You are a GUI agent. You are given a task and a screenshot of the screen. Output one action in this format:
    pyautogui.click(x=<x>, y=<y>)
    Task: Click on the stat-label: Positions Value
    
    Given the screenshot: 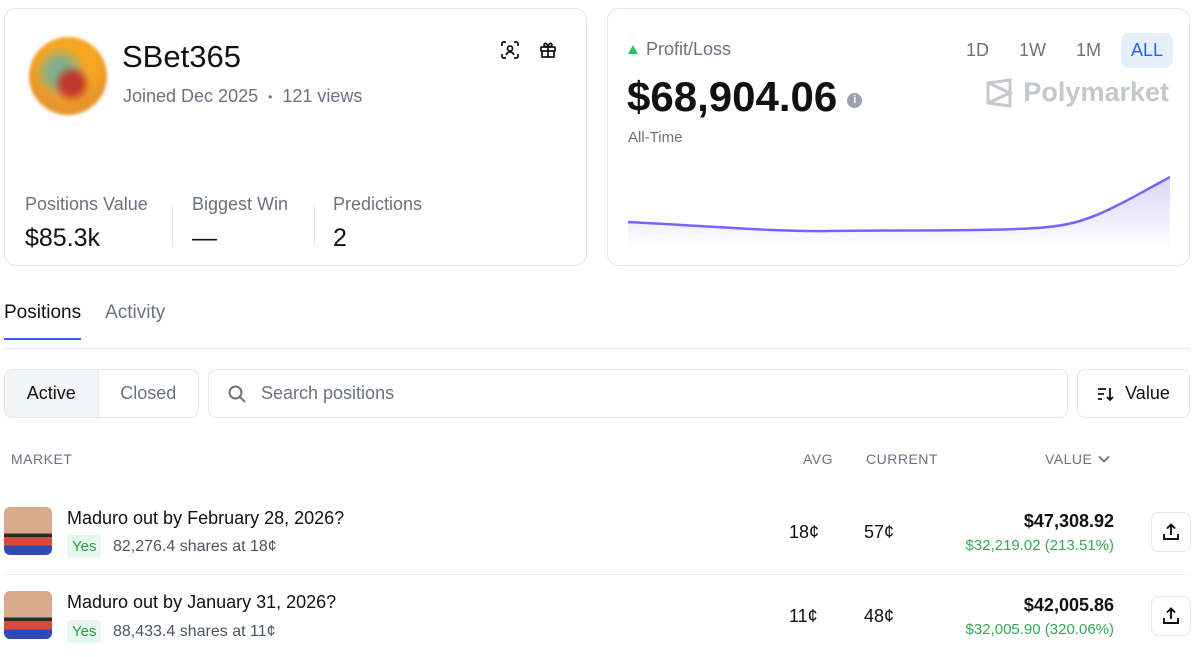 What is the action you would take?
    pyautogui.click(x=86, y=204)
    